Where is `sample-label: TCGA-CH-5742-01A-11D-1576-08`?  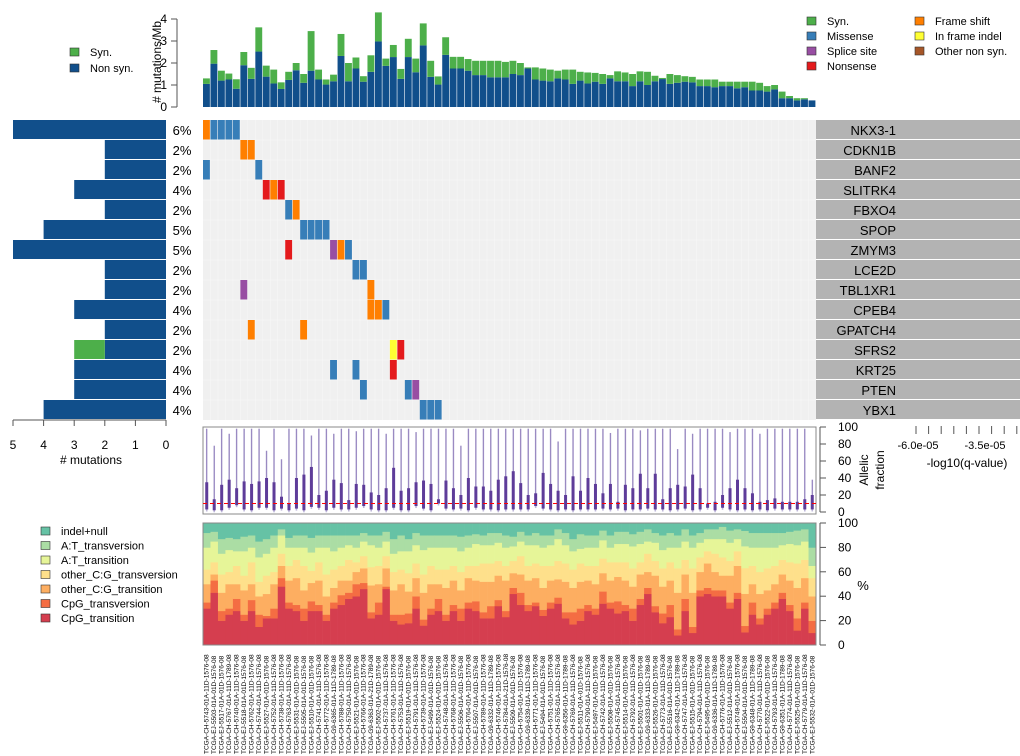 sample-label: TCGA-CH-5742-01A-11D-1576-08 is located at coordinates (603, 704).